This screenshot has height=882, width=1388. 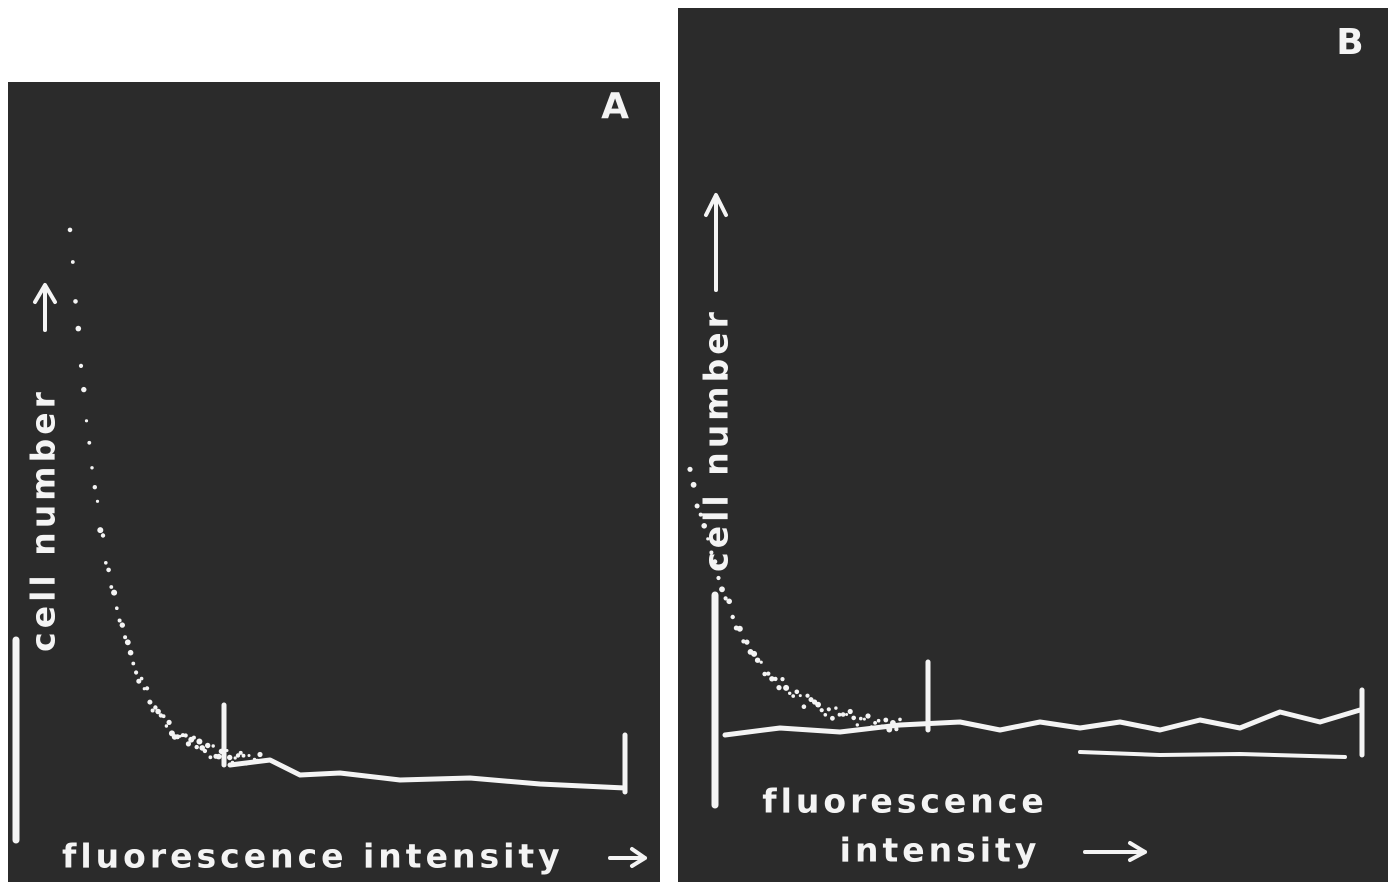 What do you see at coordinates (1349, 42) in the screenshot?
I see `panel-label: B` at bounding box center [1349, 42].